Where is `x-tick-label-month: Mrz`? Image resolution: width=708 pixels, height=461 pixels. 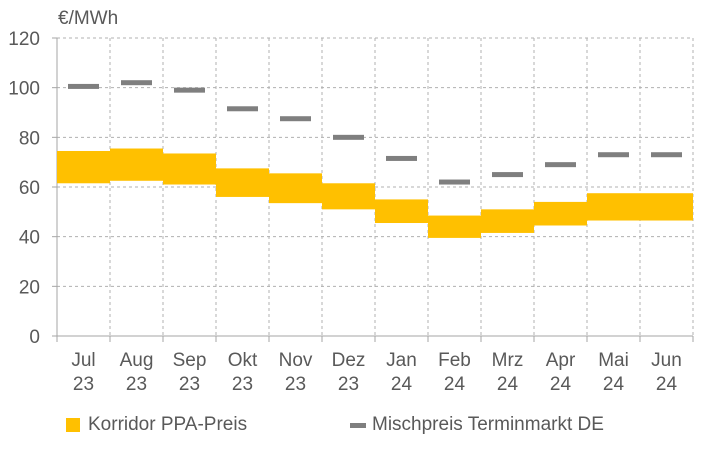 x-tick-label-month: Mrz is located at coordinates (508, 360).